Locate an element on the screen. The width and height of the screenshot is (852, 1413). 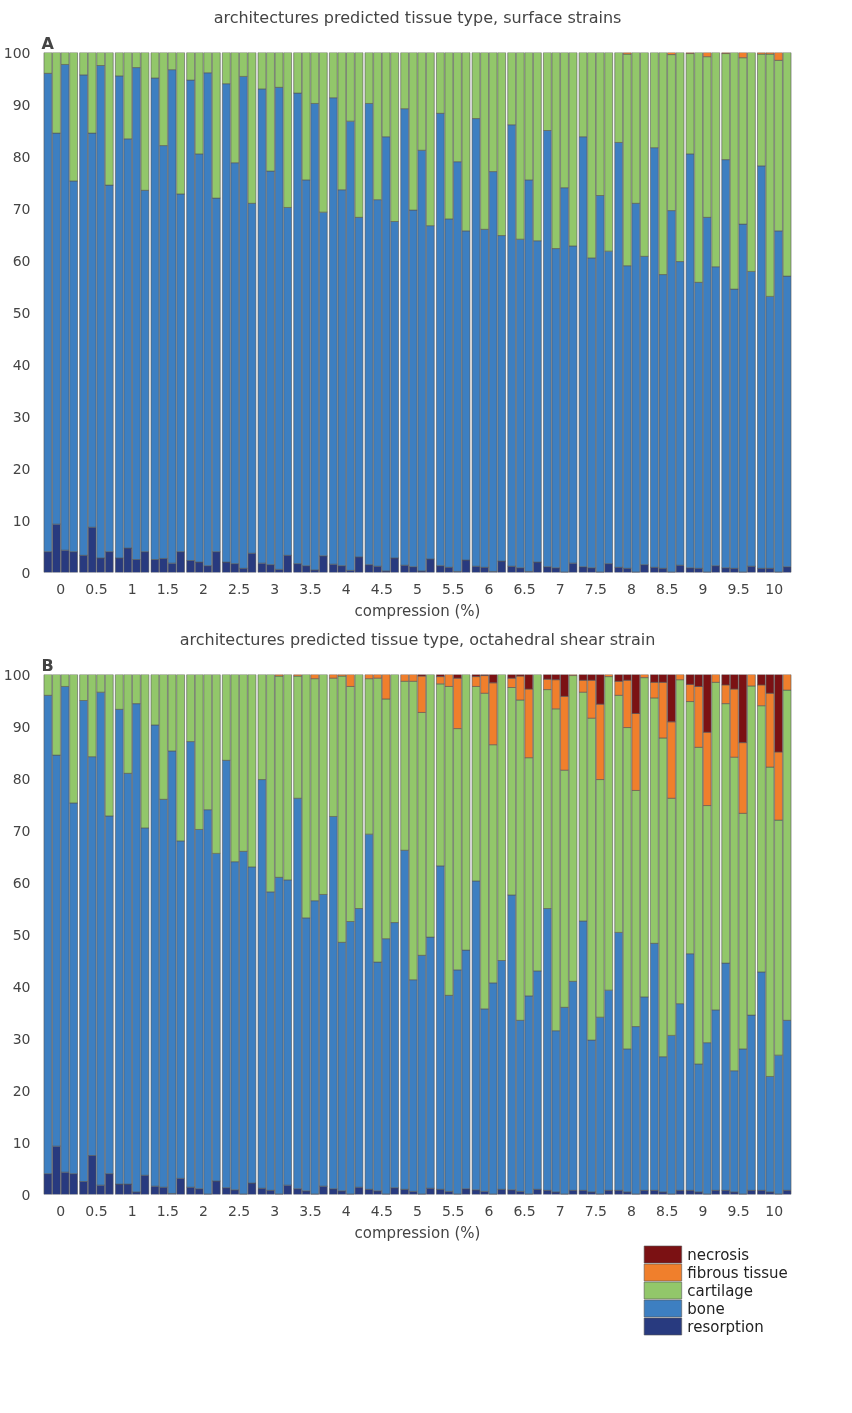
chart-title: architectures predicted tissue type, octahedral shear strain is located at coordinates (417, 639).